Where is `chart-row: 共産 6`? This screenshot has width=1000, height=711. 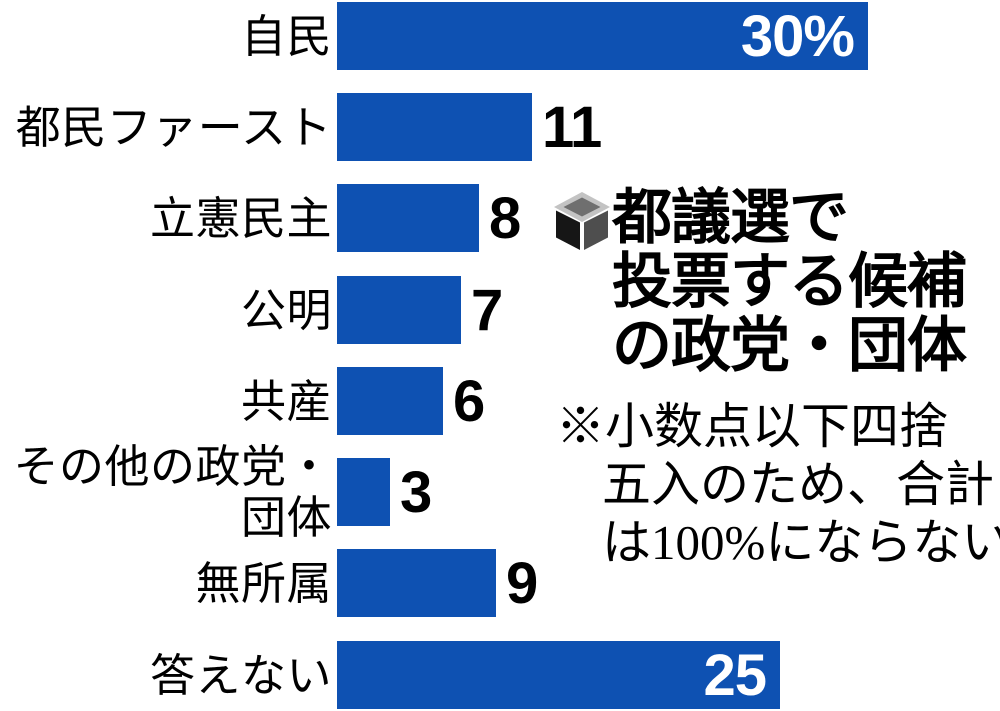
chart-row: 共産 6 is located at coordinates (242, 401).